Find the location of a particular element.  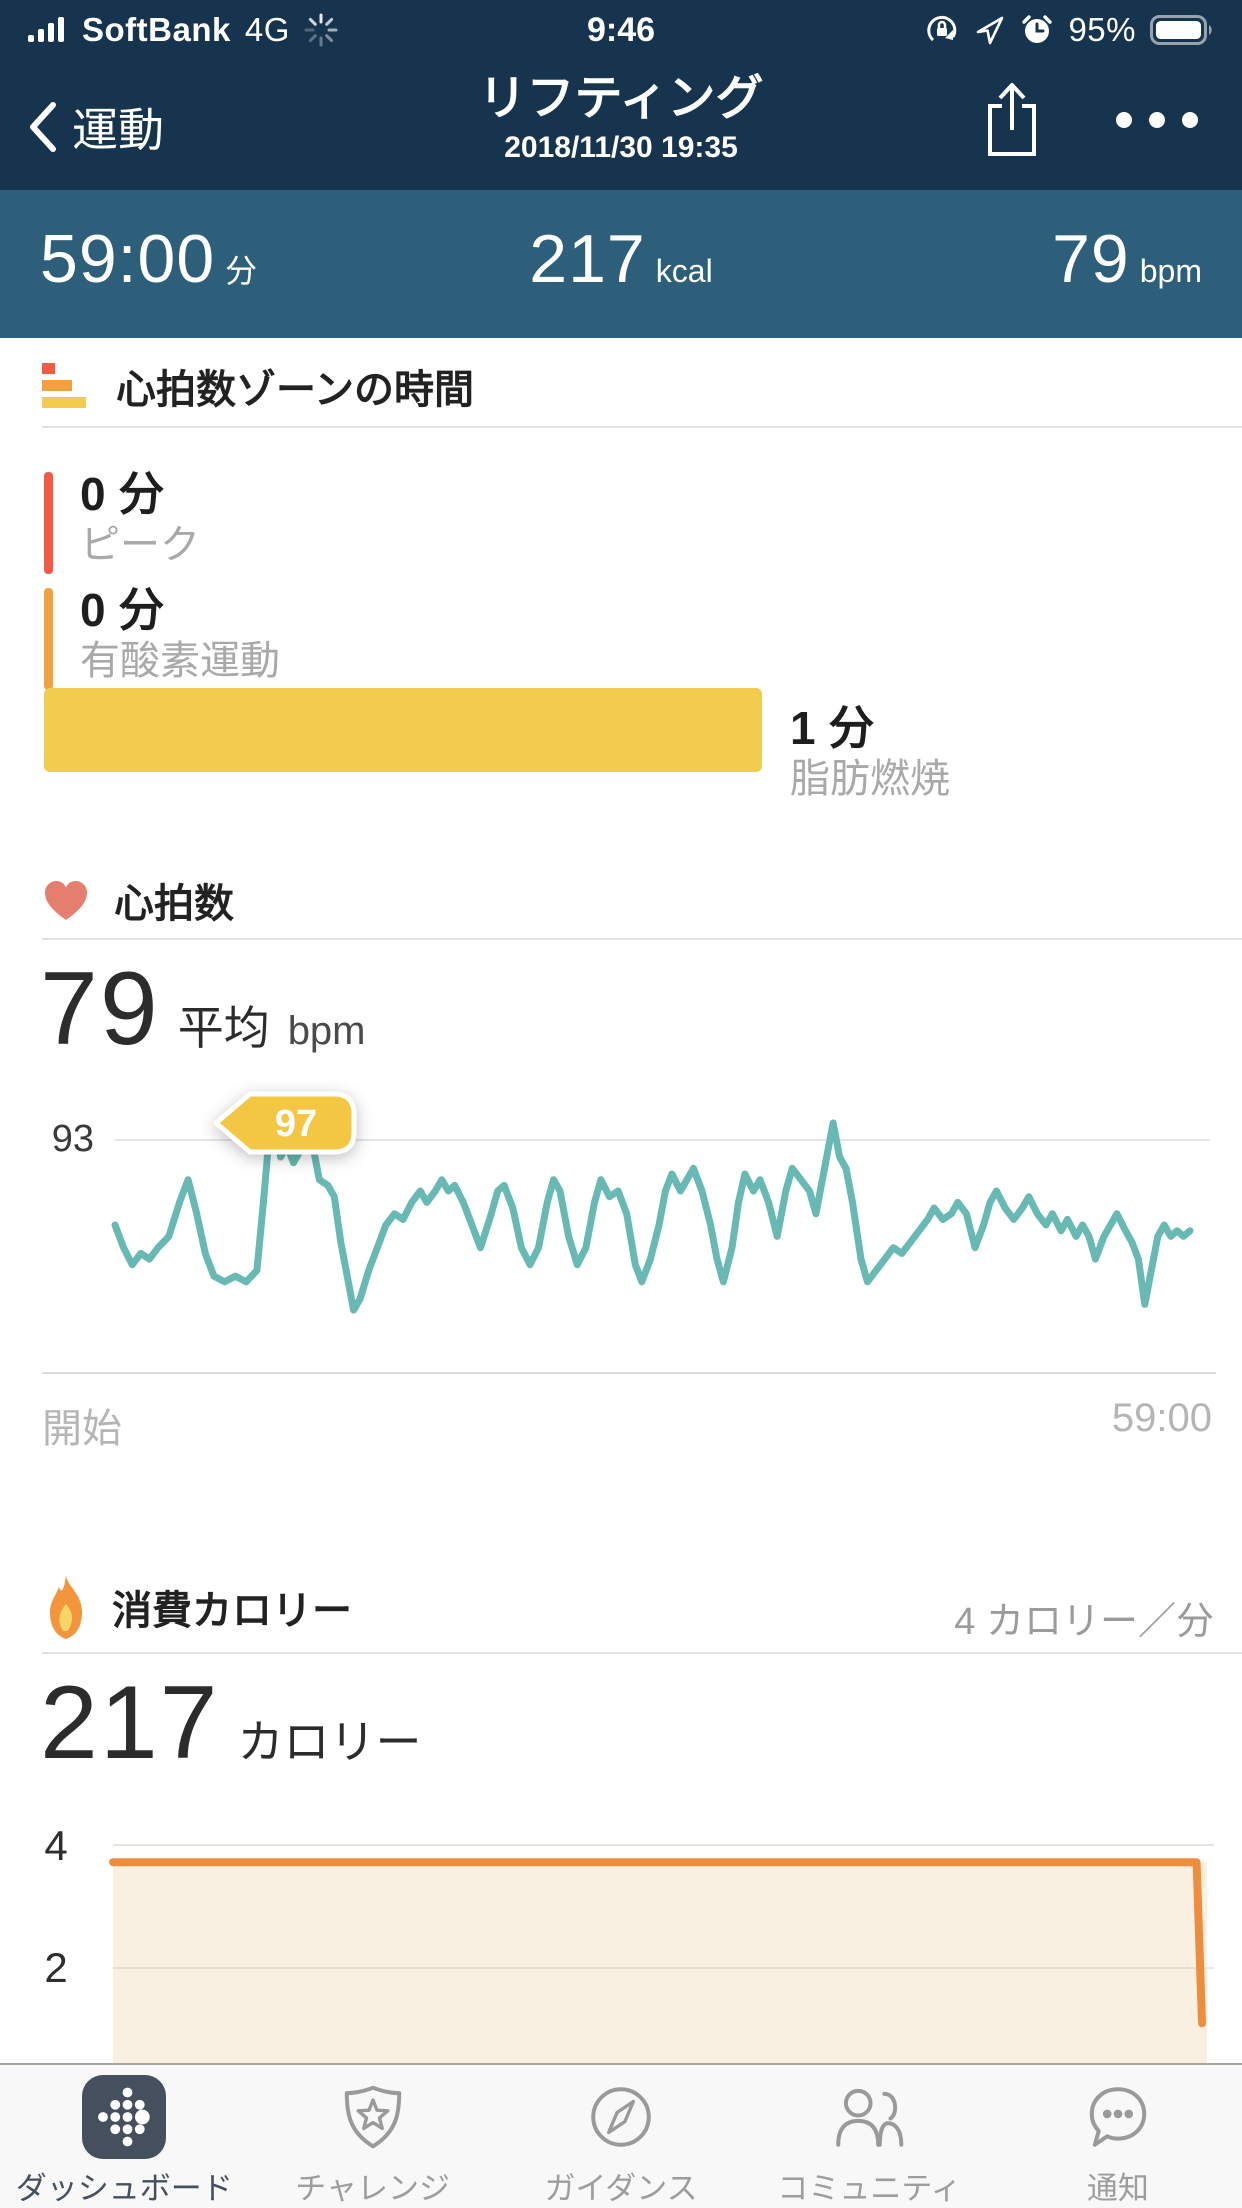

calories-section-title: 消費カロリー is located at coordinates (232, 1611).